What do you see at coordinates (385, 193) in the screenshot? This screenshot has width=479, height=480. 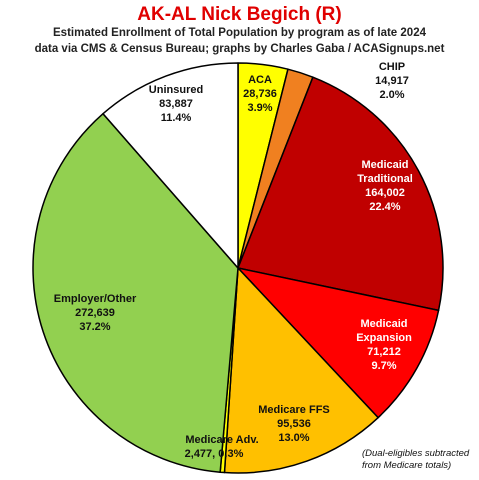 I see `data-label-medicaid-traditional-2: 164,002` at bounding box center [385, 193].